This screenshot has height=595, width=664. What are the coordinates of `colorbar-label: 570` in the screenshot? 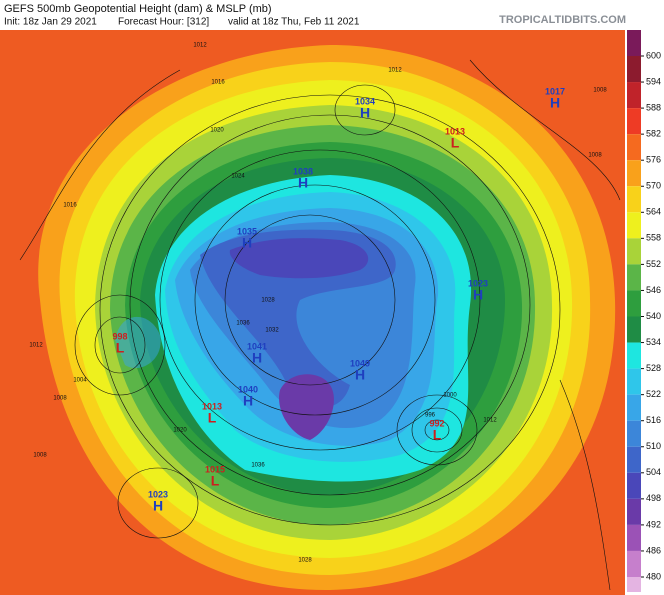 It's located at (653, 186).